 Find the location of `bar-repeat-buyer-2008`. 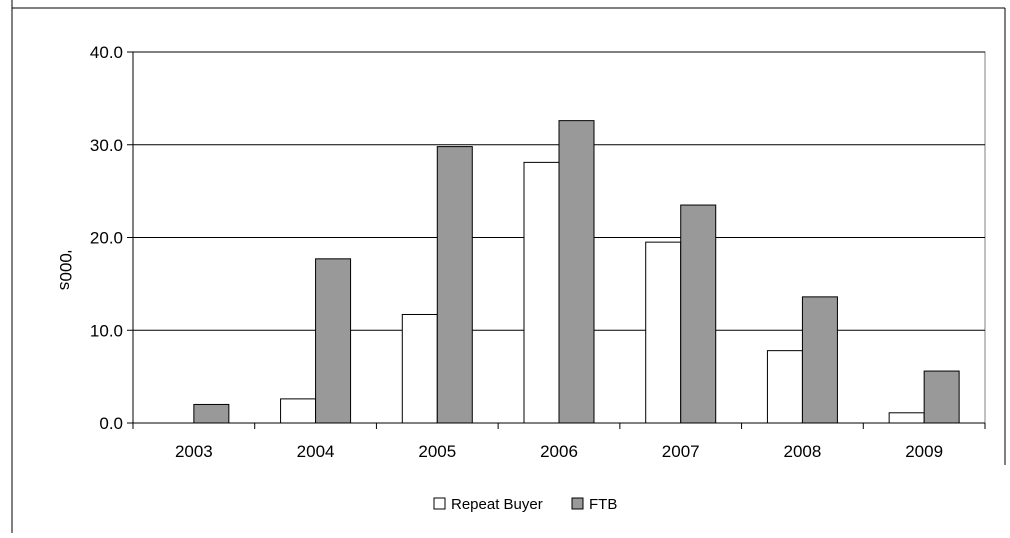

bar-repeat-buyer-2008 is located at coordinates (784, 387).